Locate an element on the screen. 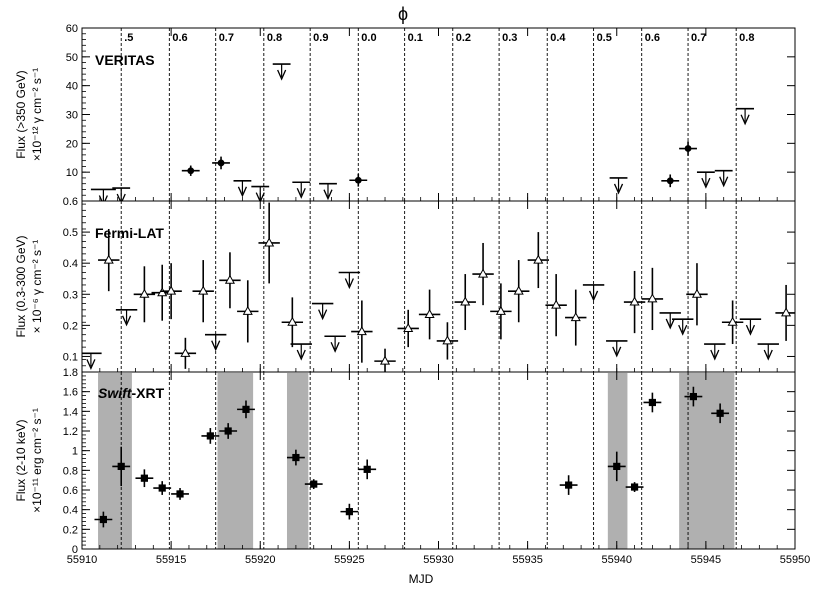 The height and width of the screenshot is (599, 830). y-axis-title-line1: Flux (>350 GeV) is located at coordinates (21, 114).